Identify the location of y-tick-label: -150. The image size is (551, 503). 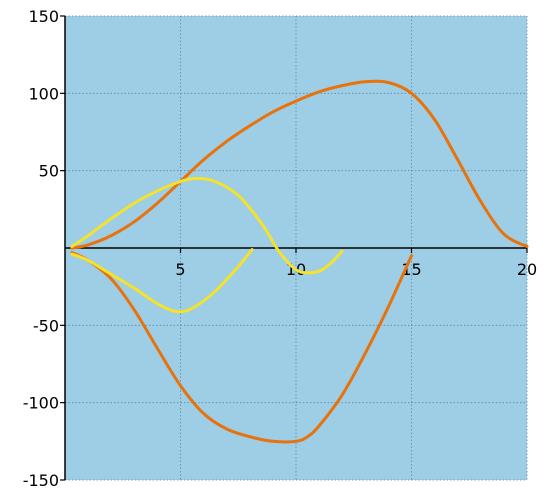
(41, 480).